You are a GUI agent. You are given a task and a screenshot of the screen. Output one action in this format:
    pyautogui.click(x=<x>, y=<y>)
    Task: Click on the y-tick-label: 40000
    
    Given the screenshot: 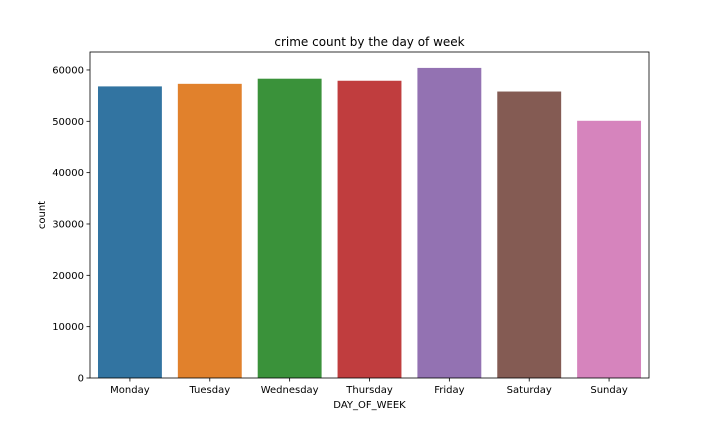 What is the action you would take?
    pyautogui.click(x=68, y=173)
    